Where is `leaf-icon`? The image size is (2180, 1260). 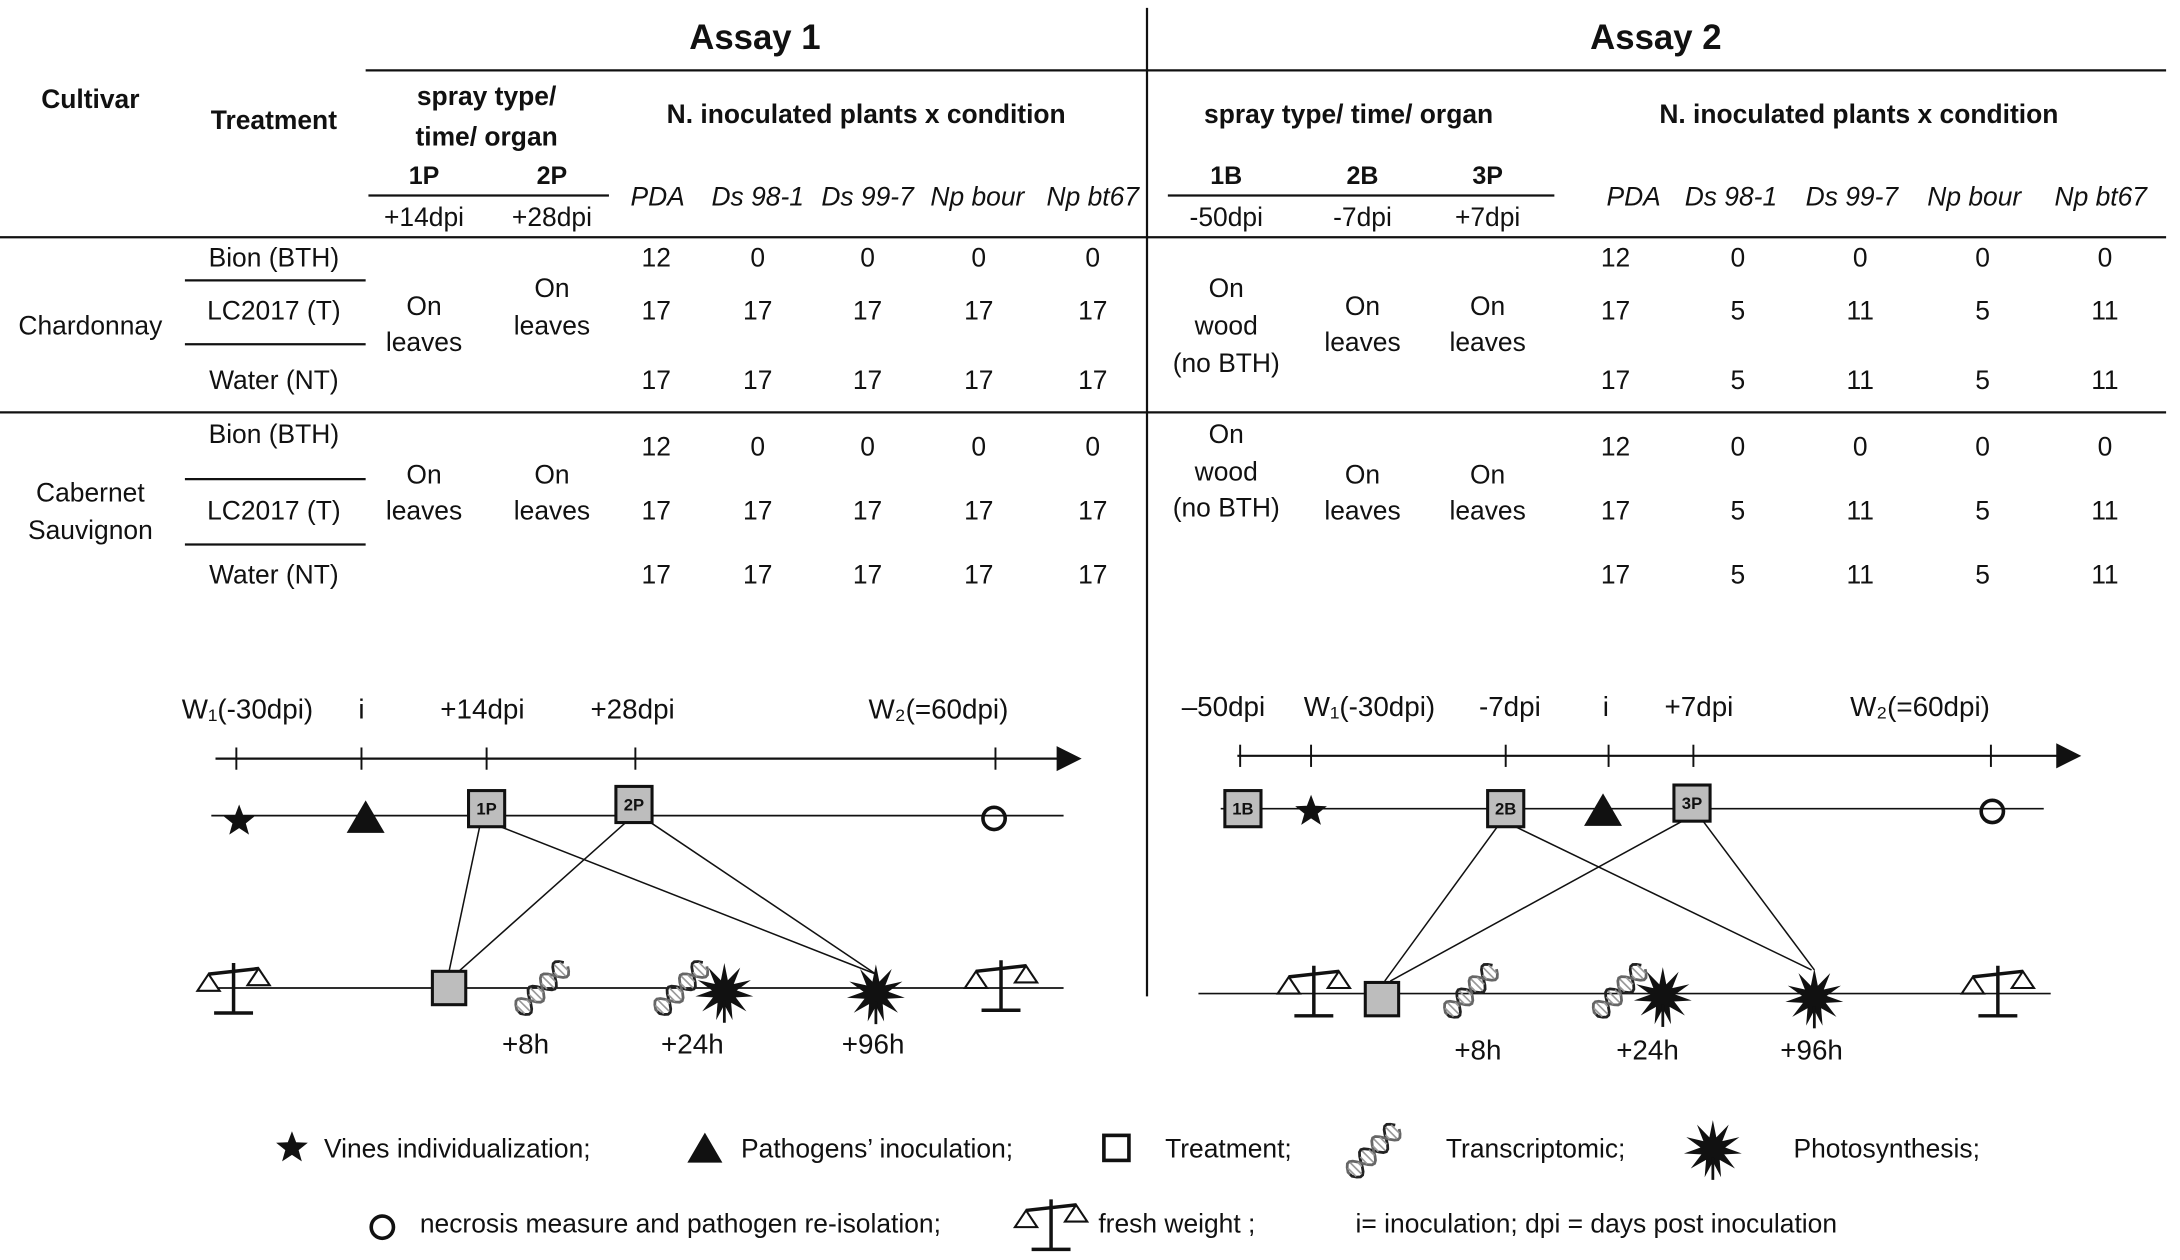
leaf-icon is located at coordinates (1712, 1150).